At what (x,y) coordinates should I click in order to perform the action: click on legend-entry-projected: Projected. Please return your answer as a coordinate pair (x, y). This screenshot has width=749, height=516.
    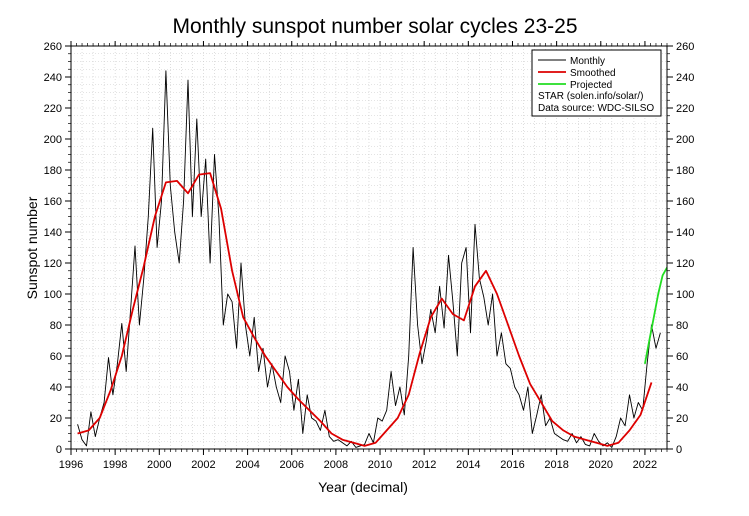
    Looking at the image, I should click on (591, 85).